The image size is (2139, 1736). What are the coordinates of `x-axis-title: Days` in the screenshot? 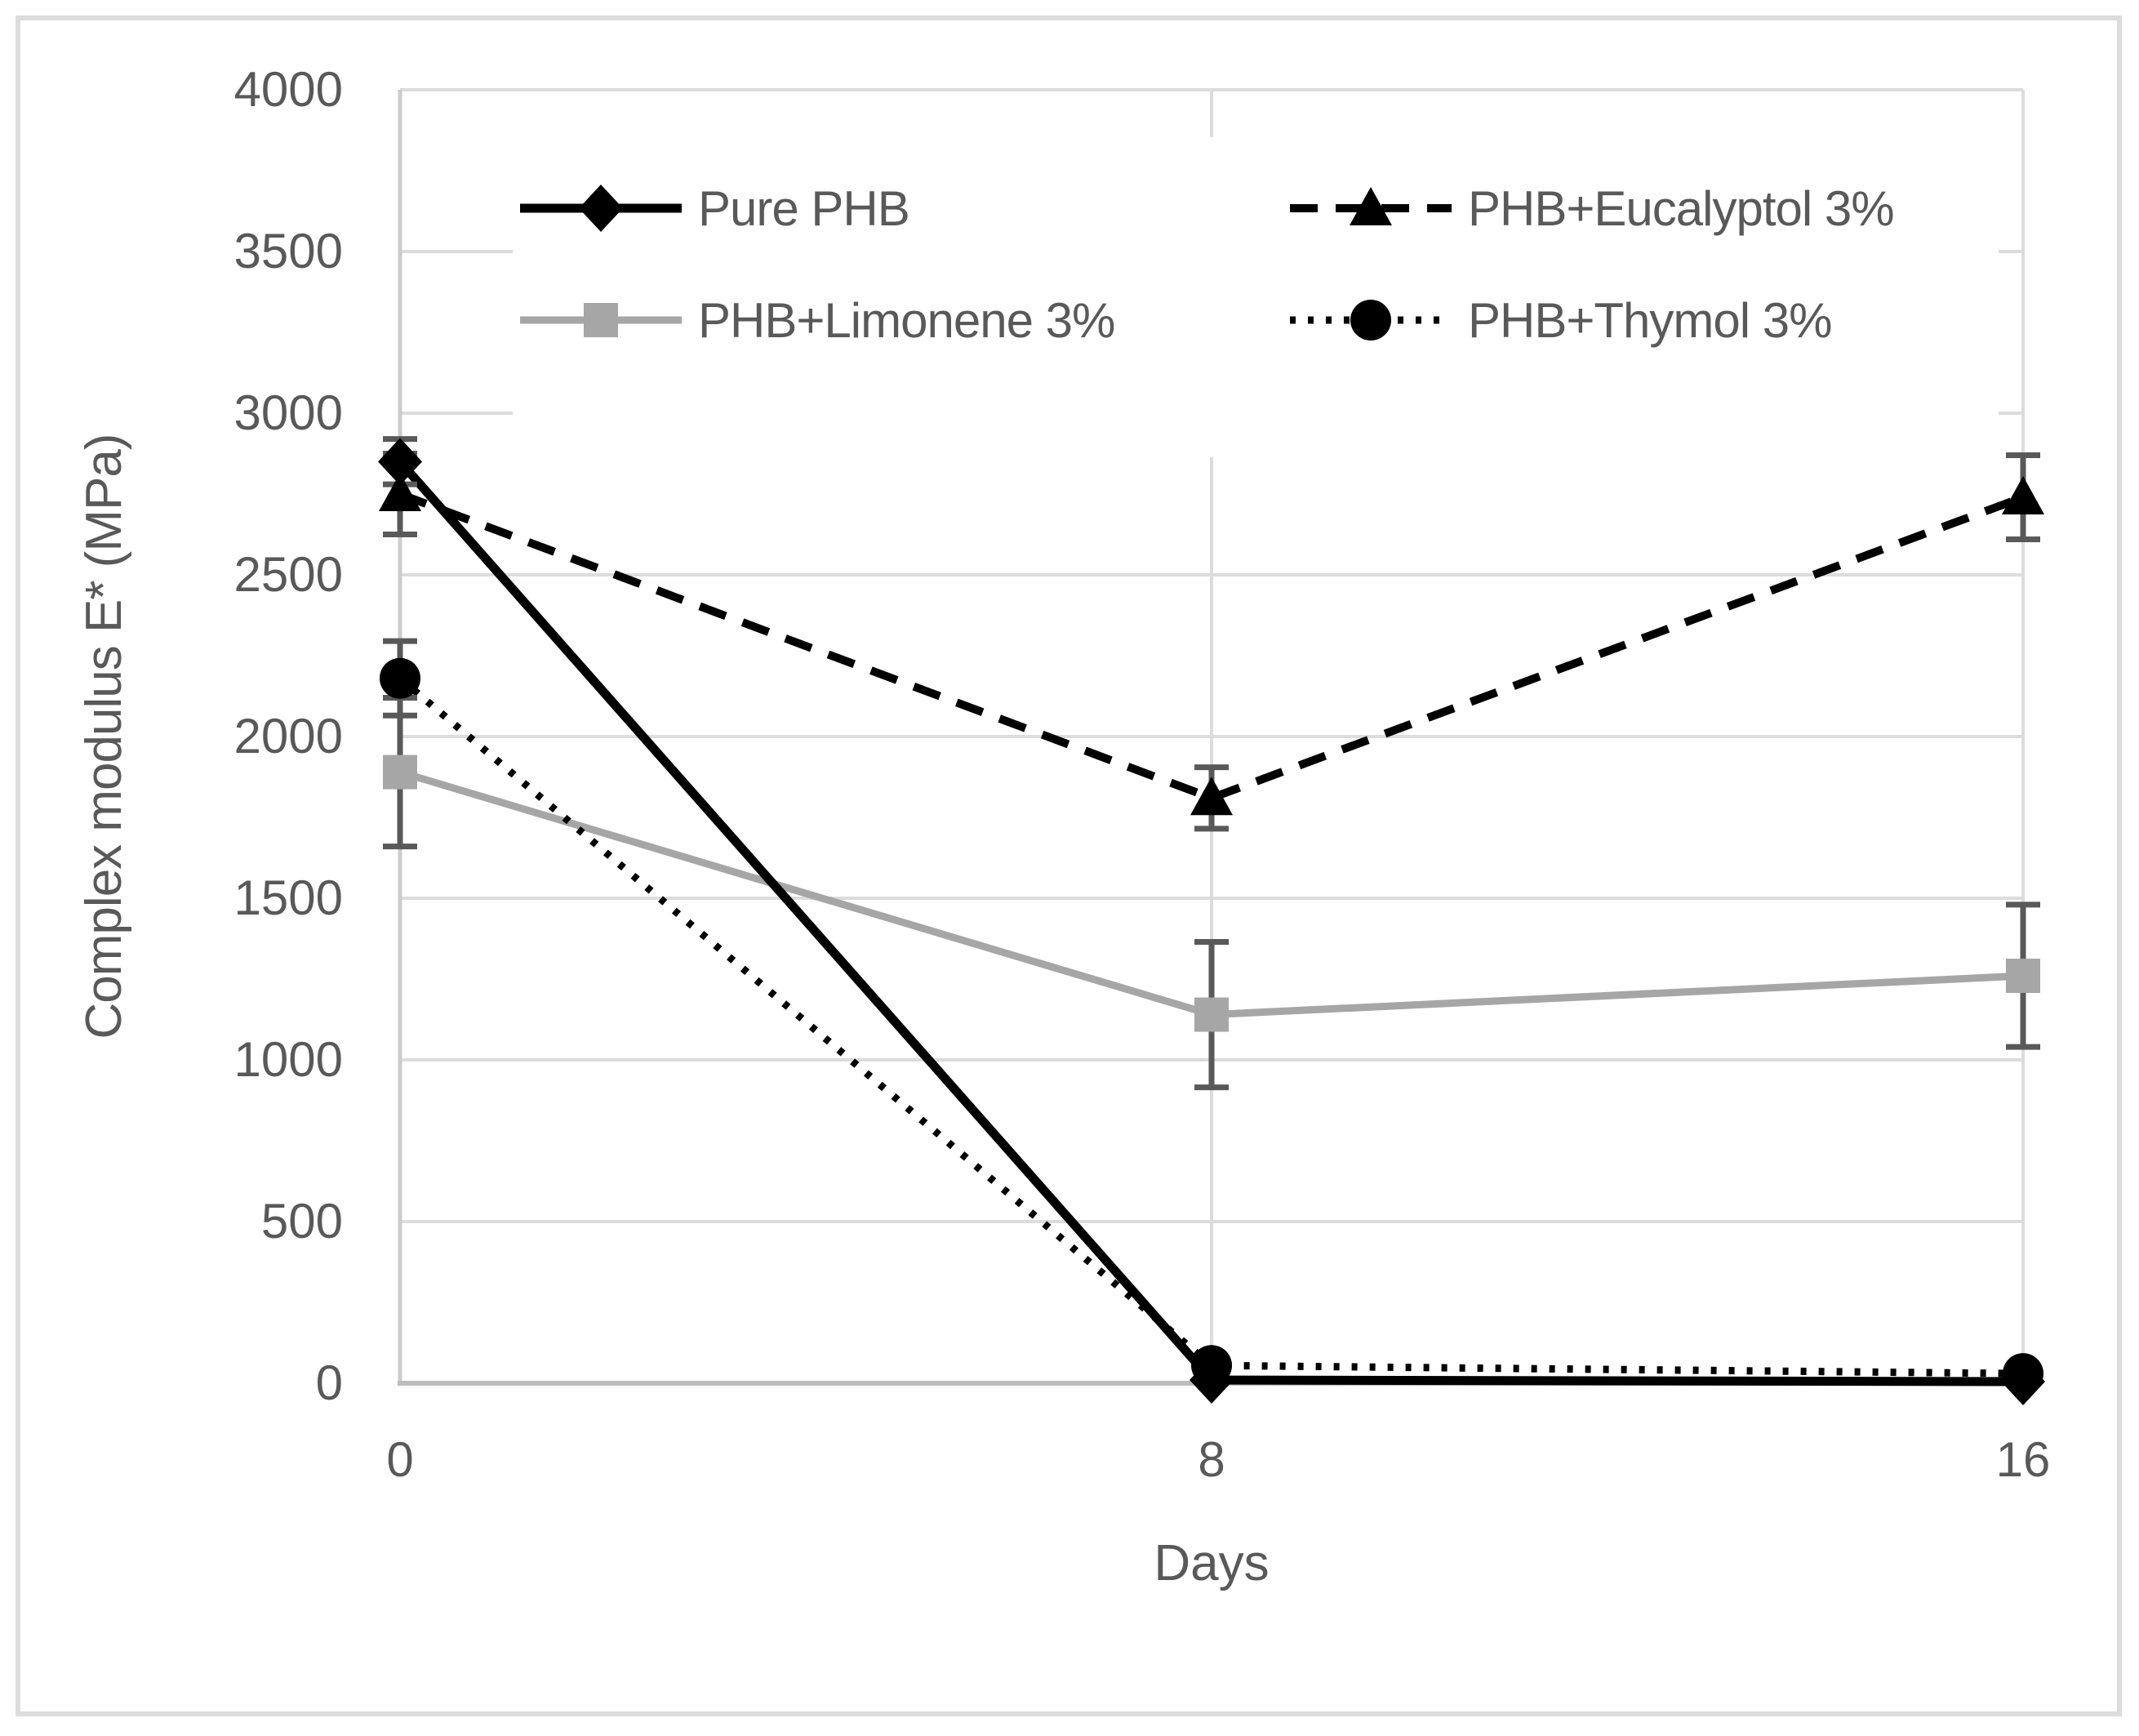 It's located at (1212, 1563).